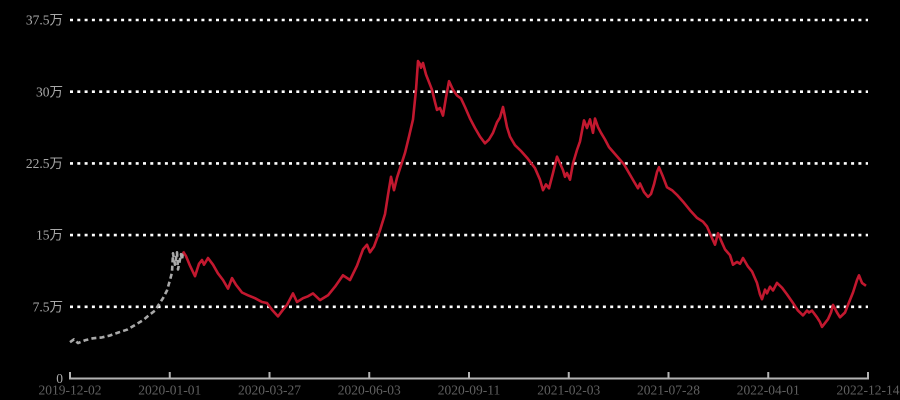 The height and width of the screenshot is (400, 900). Describe the element at coordinates (44, 163) in the screenshot. I see `y-axis-tick-label: 22.5万` at that location.